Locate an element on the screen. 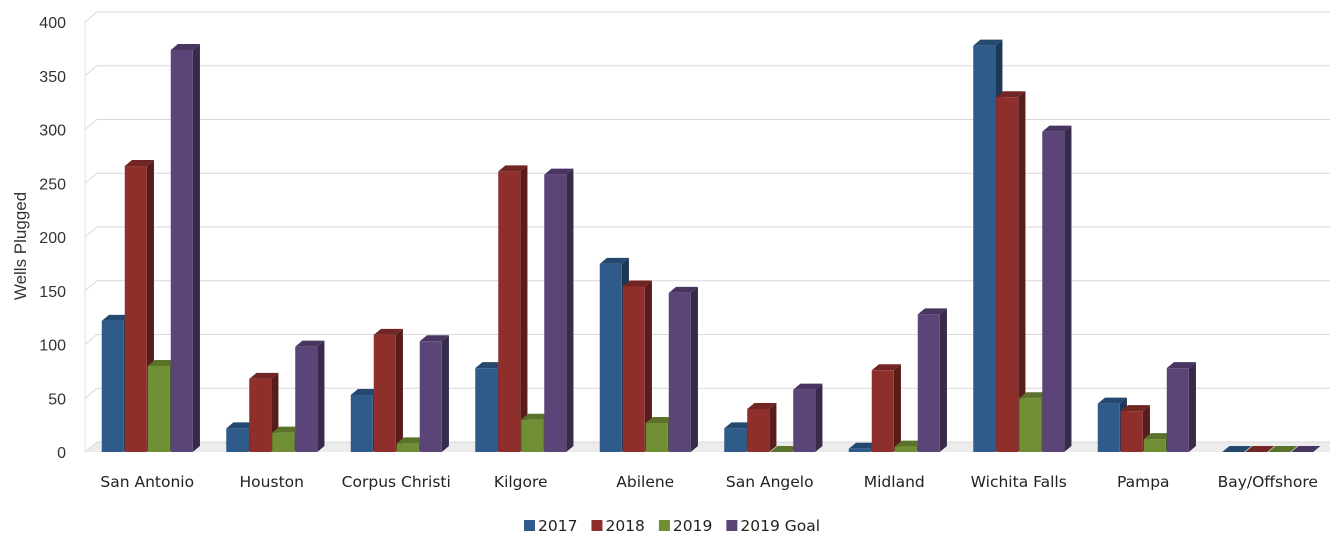  y-tick-label: 250 is located at coordinates (52, 184).